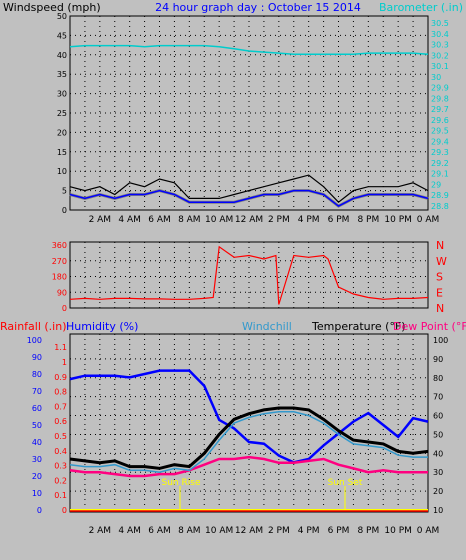 The image size is (466, 560). I want to click on temperature-y-axis: 10 20 30 40 50 60 70 80 90 100, so click(440, 425).